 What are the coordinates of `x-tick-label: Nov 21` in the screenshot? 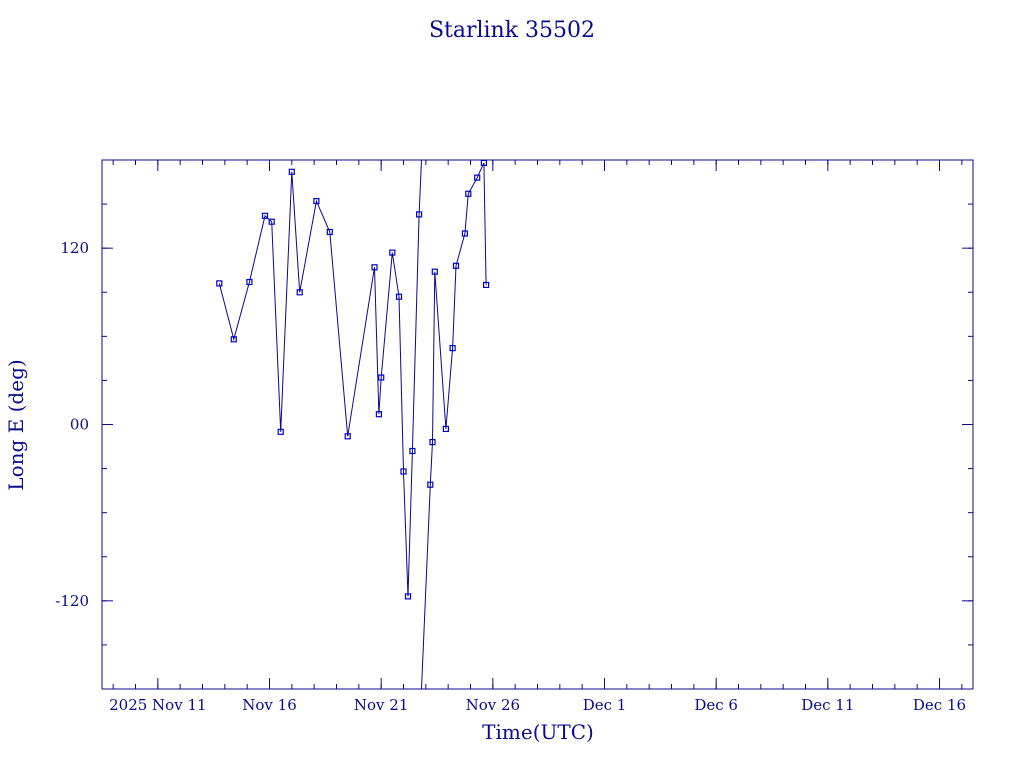 It's located at (381, 705).